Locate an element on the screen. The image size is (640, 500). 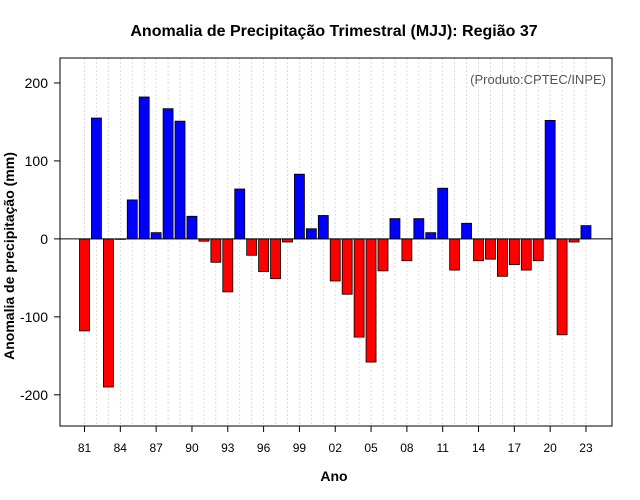
bar-2001 is located at coordinates (323, 227).